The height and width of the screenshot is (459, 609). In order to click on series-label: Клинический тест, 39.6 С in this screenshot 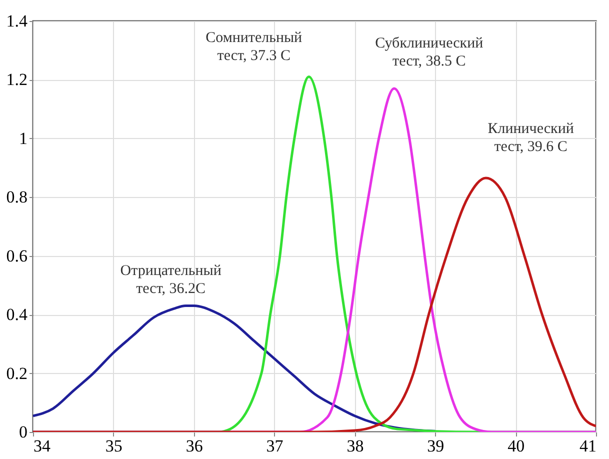, I will do `click(531, 138)`.